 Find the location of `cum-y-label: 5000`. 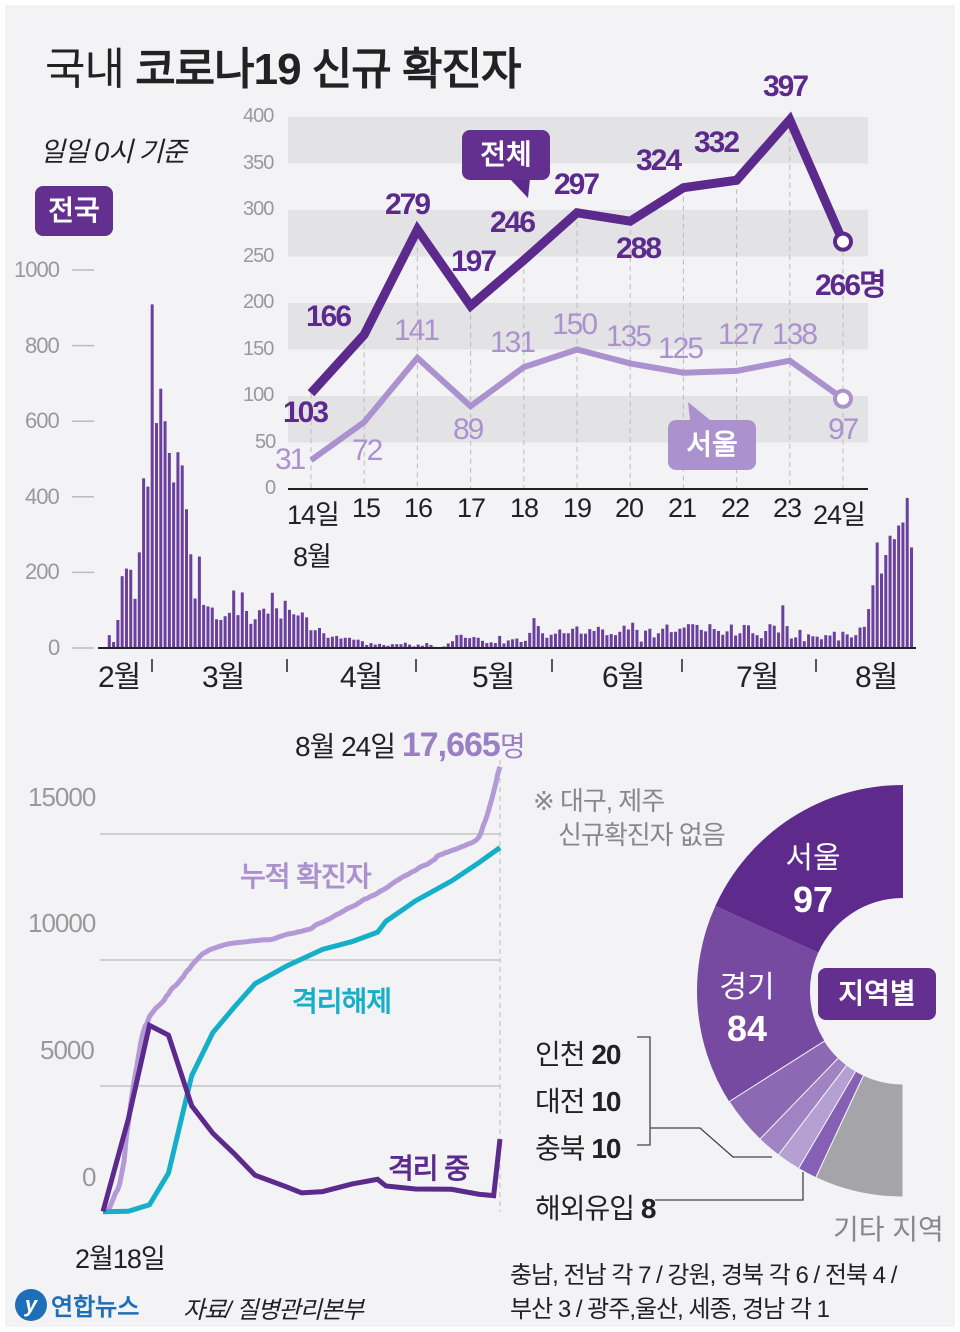

cum-y-label: 5000 is located at coordinates (67, 1050).